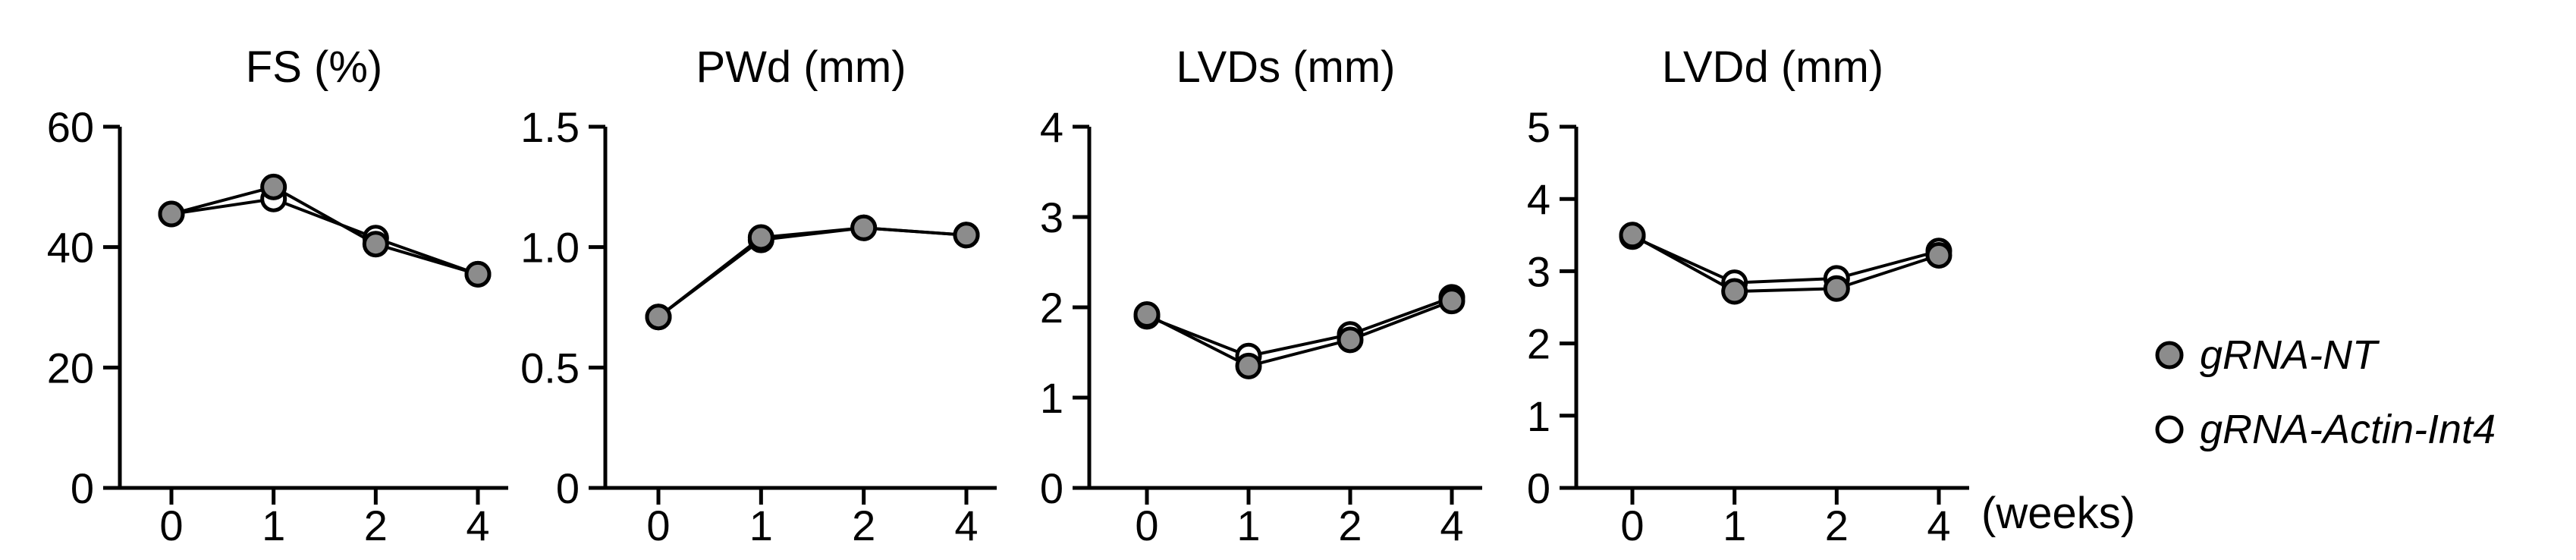  I want to click on x-axis-unit-label: (weeks), so click(2058, 513).